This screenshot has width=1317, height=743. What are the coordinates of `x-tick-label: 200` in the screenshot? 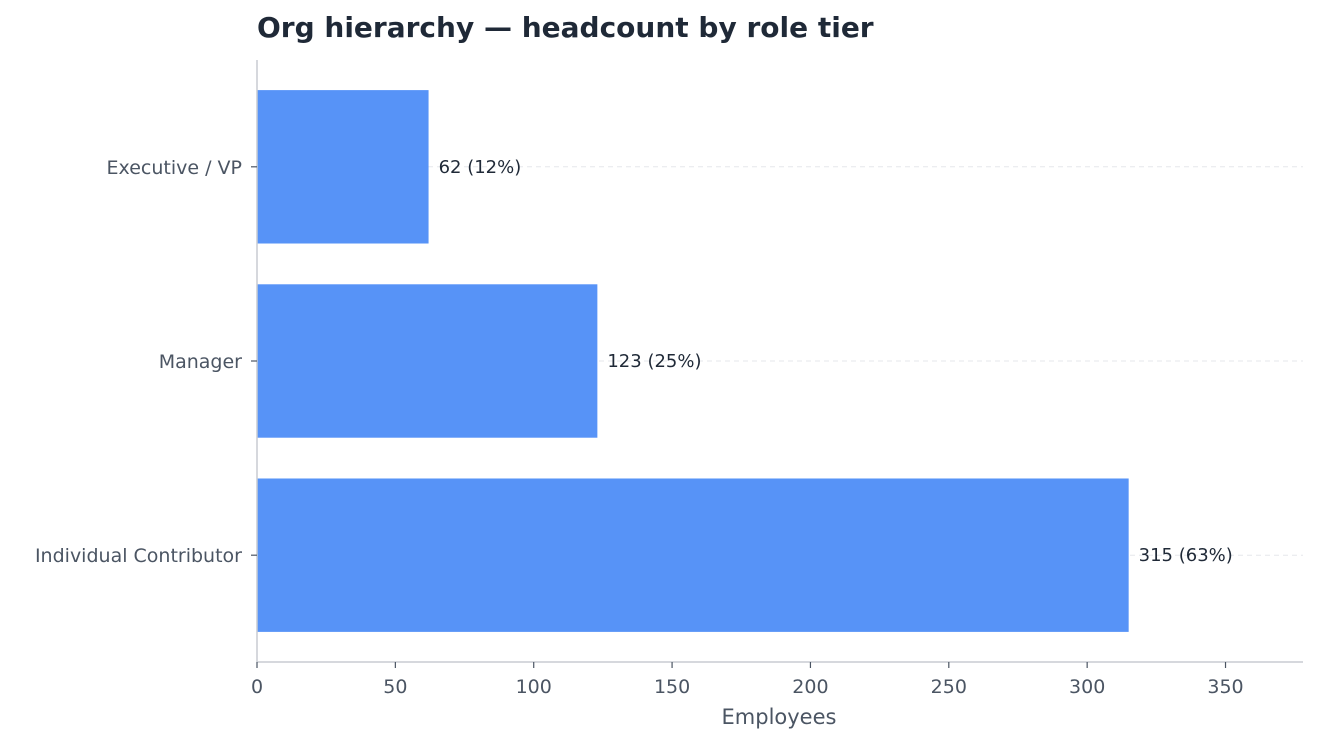 It's located at (810, 687).